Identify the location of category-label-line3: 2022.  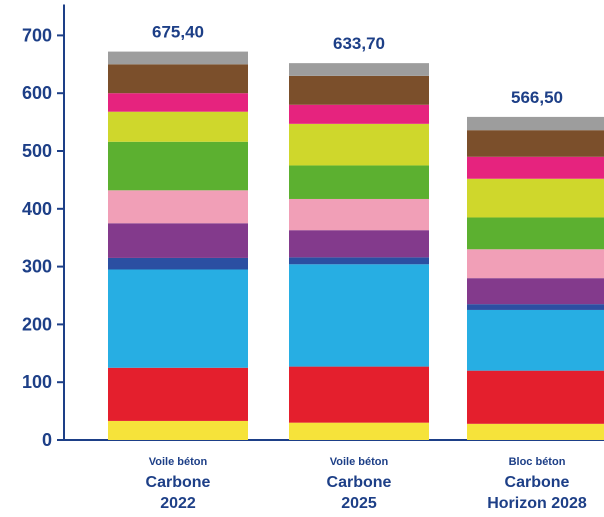
(178, 503).